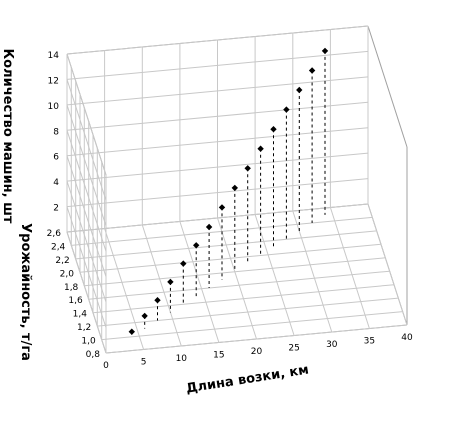 The image size is (456, 430). I want to click on x-tick-label: 0, so click(106, 366).